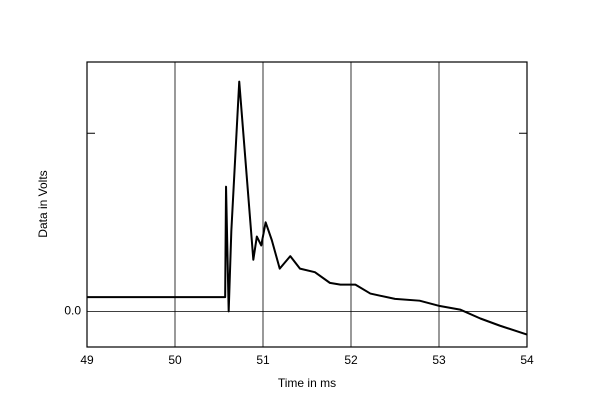 This screenshot has height=412, width=600. What do you see at coordinates (87, 360) in the screenshot?
I see `x-tick-label: 49` at bounding box center [87, 360].